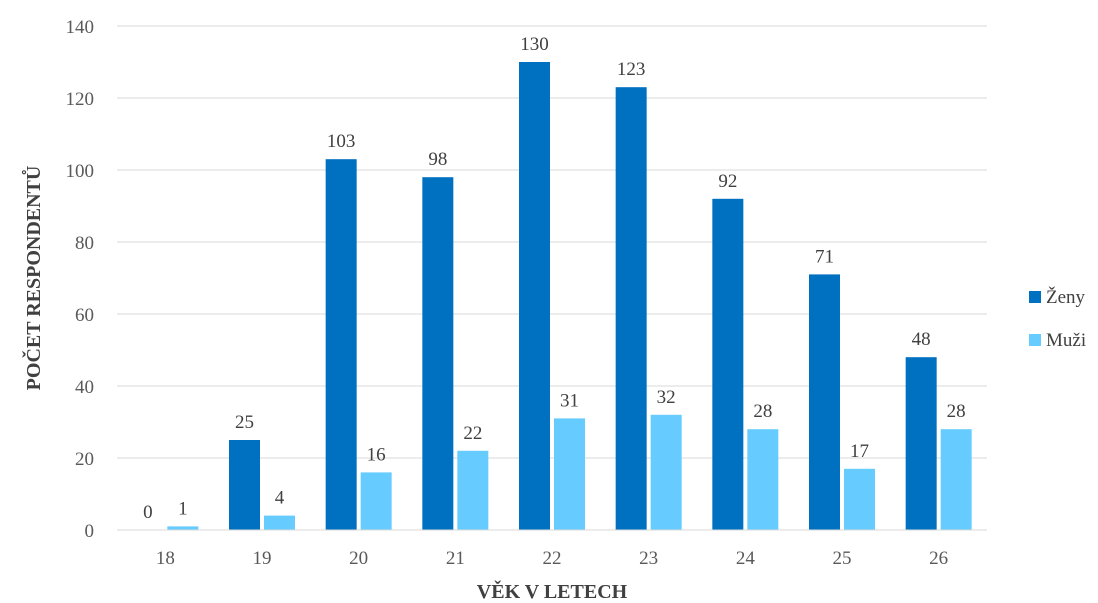 The width and height of the screenshot is (1098, 603). What do you see at coordinates (534, 44) in the screenshot?
I see `data-label: 130` at bounding box center [534, 44].